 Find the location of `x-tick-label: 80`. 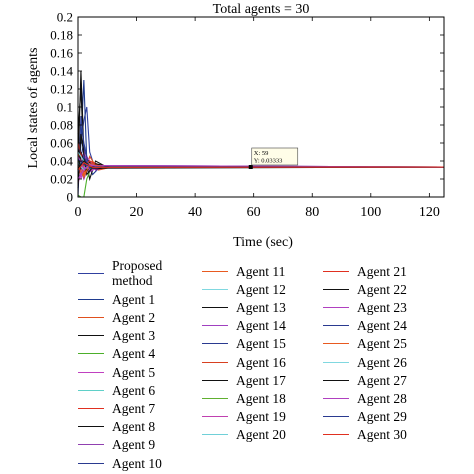

x-tick-label: 80 is located at coordinates (312, 212).